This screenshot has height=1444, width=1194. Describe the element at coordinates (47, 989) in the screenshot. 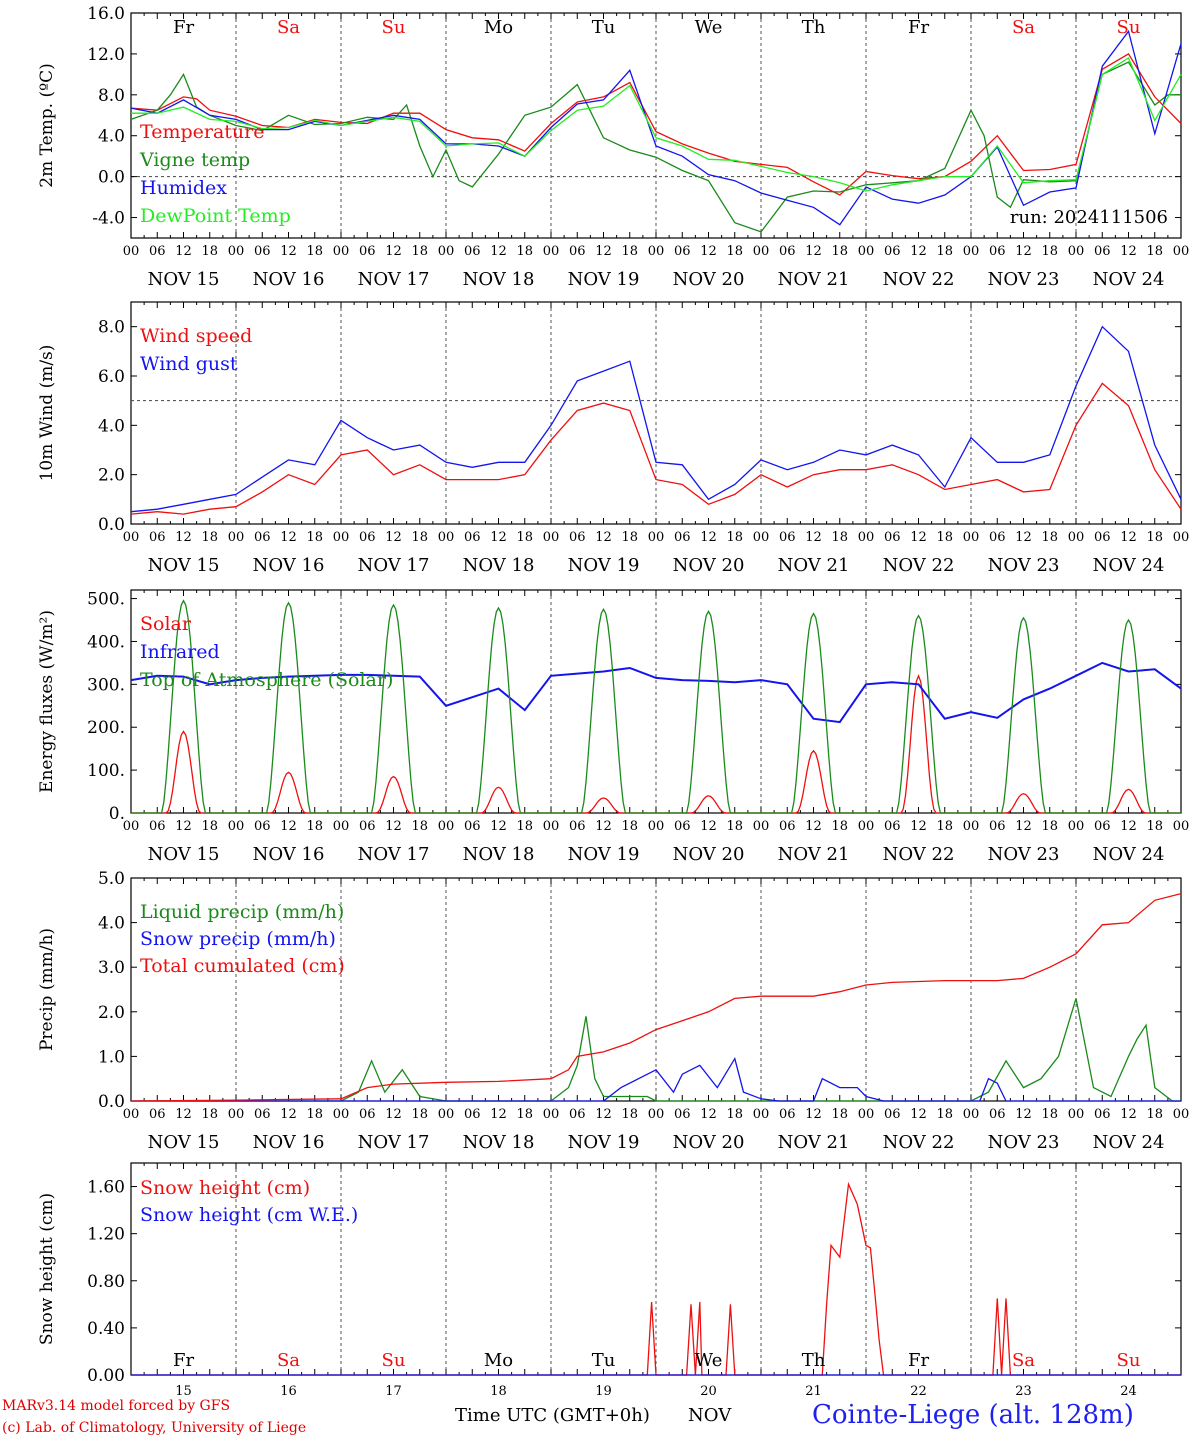

I see `y-axis-label: Precip (mm/h)` at that location.